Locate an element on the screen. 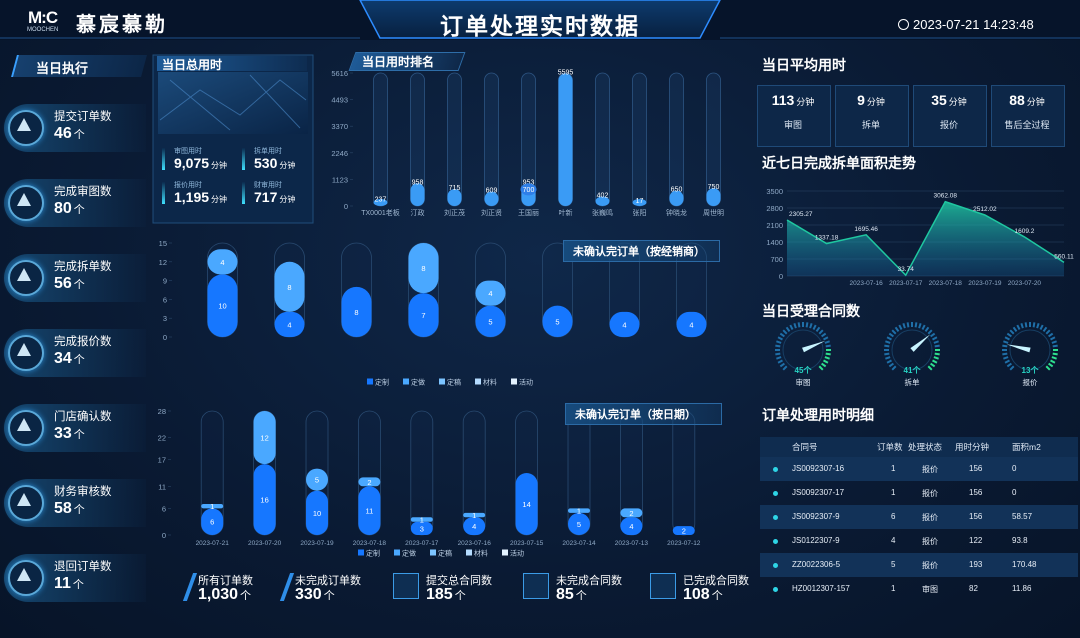  segment-value-label: 6 is located at coordinates (212, 522).